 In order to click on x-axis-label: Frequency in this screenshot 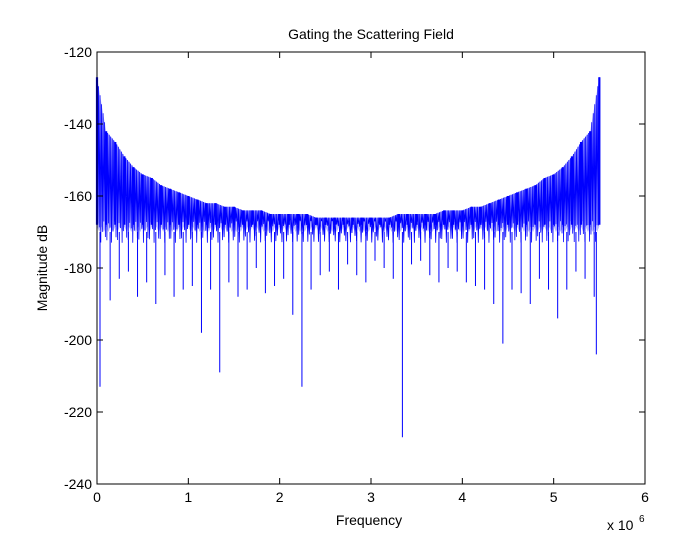, I will do `click(369, 520)`.